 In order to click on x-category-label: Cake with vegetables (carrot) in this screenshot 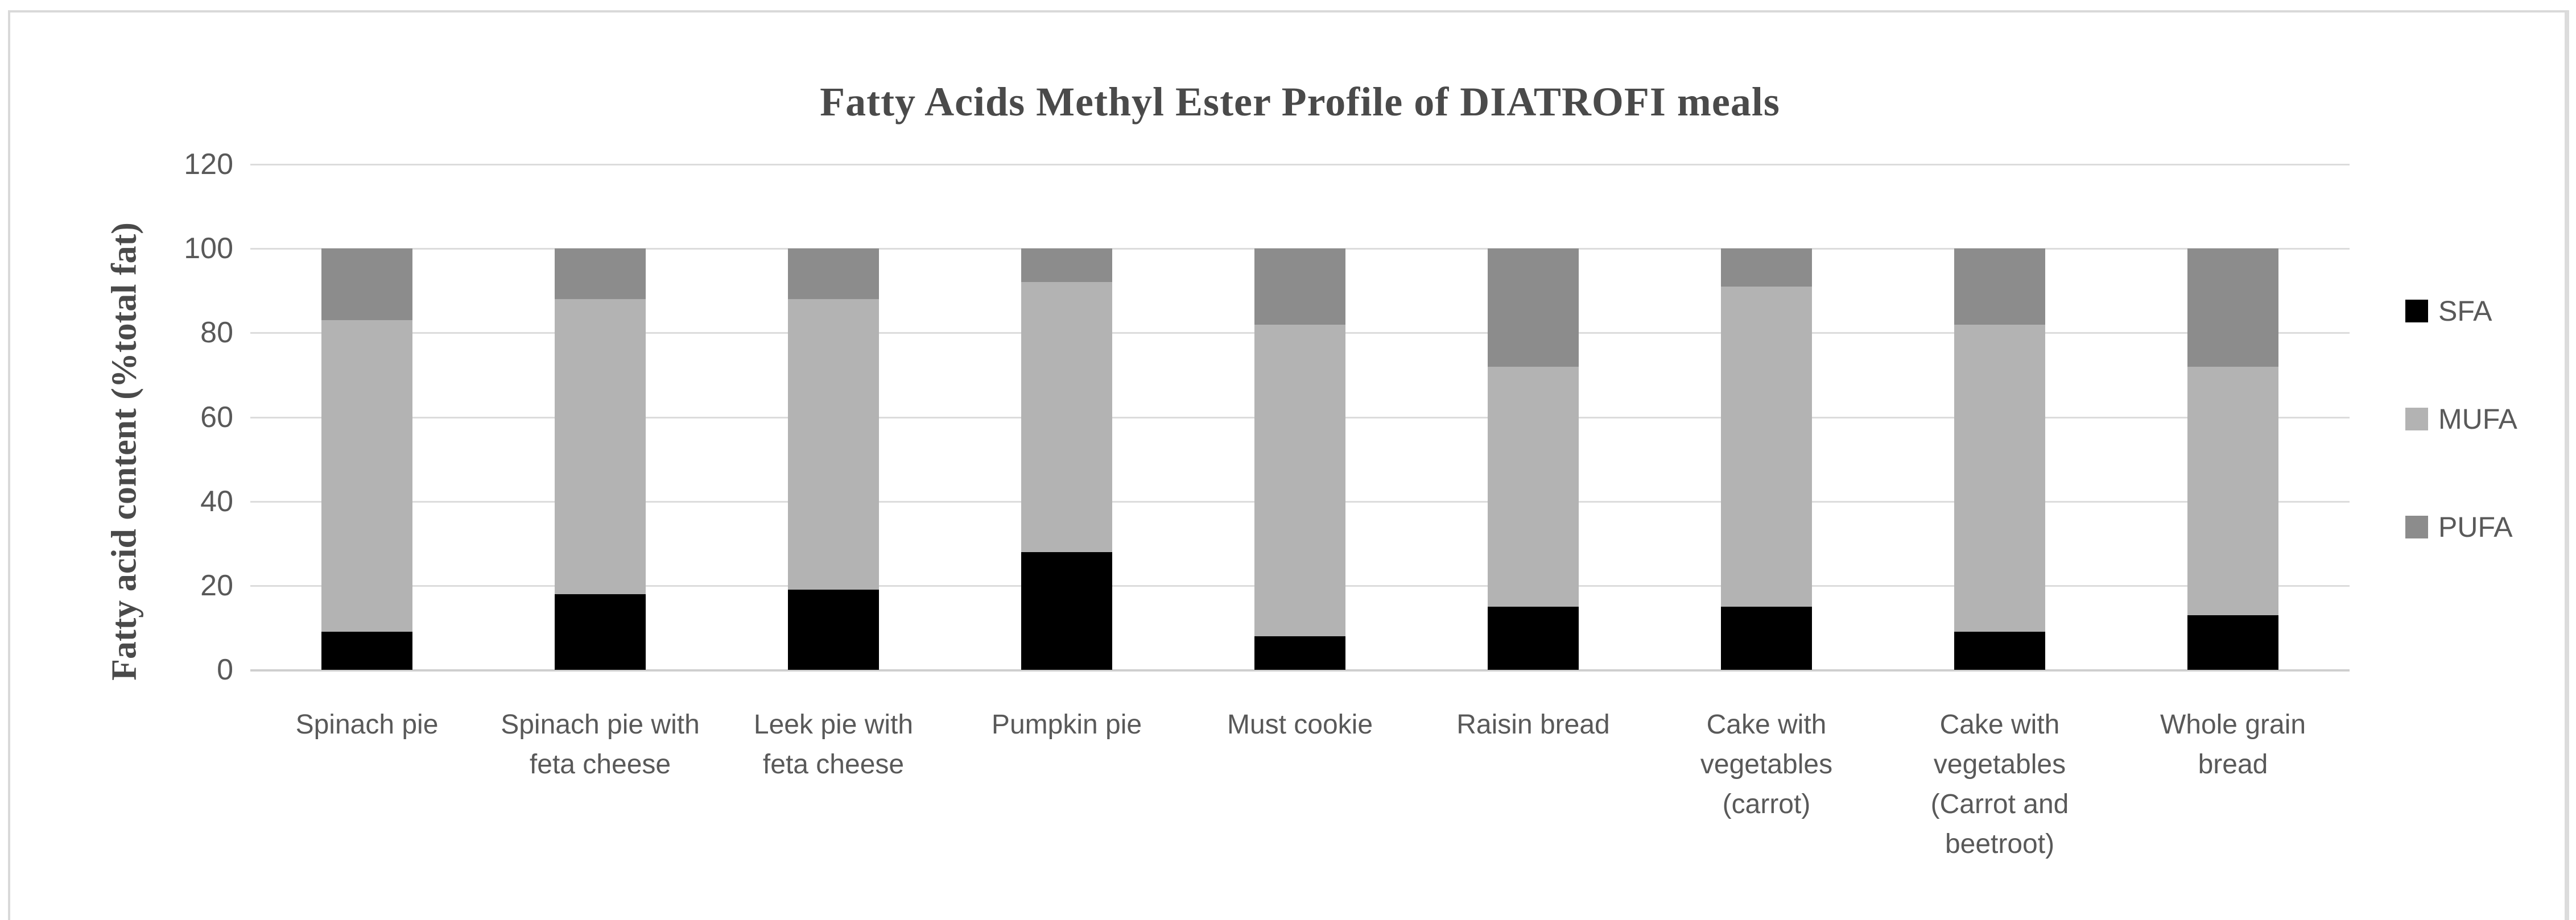, I will do `click(1767, 764)`.